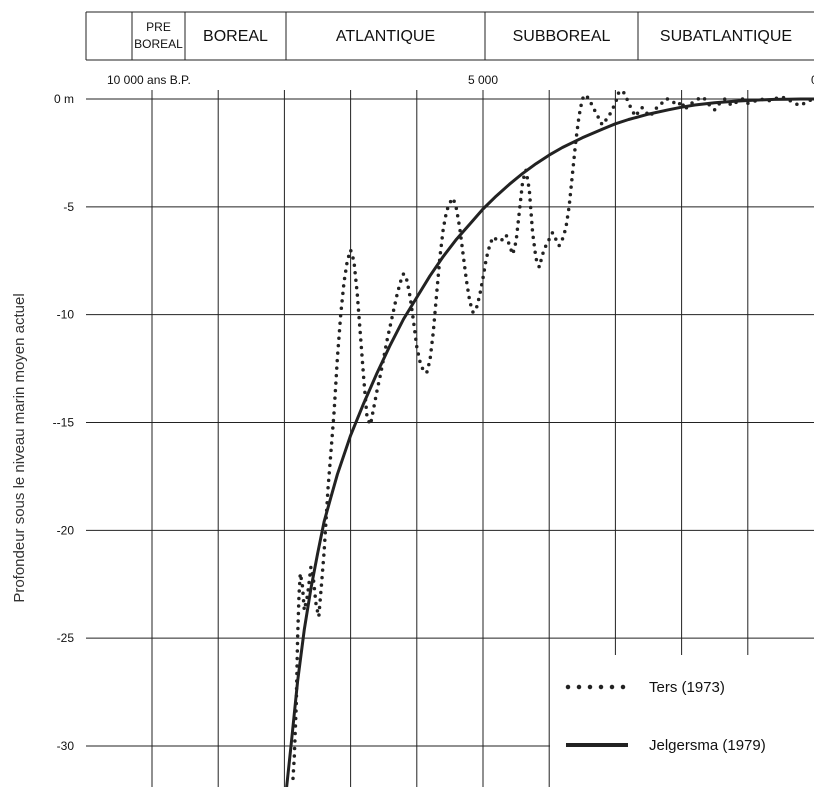 This screenshot has width=814, height=787. I want to click on y-tick-labels: 0 m -5 -10 --15 -20 -25 -30, so click(64, 422).